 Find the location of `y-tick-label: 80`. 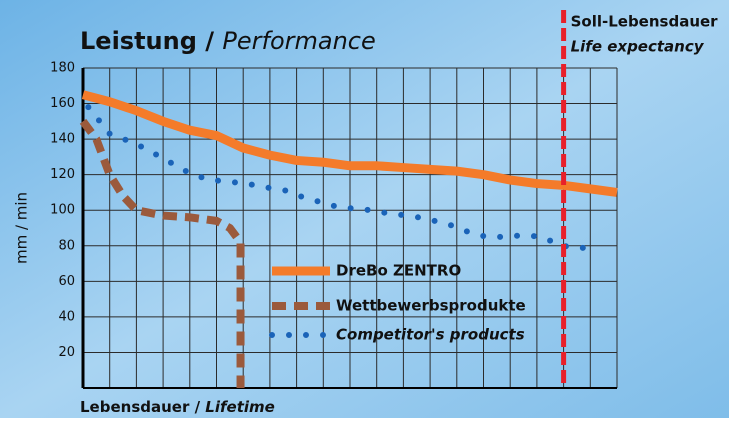

y-tick-label: 80 is located at coordinates (66, 245).